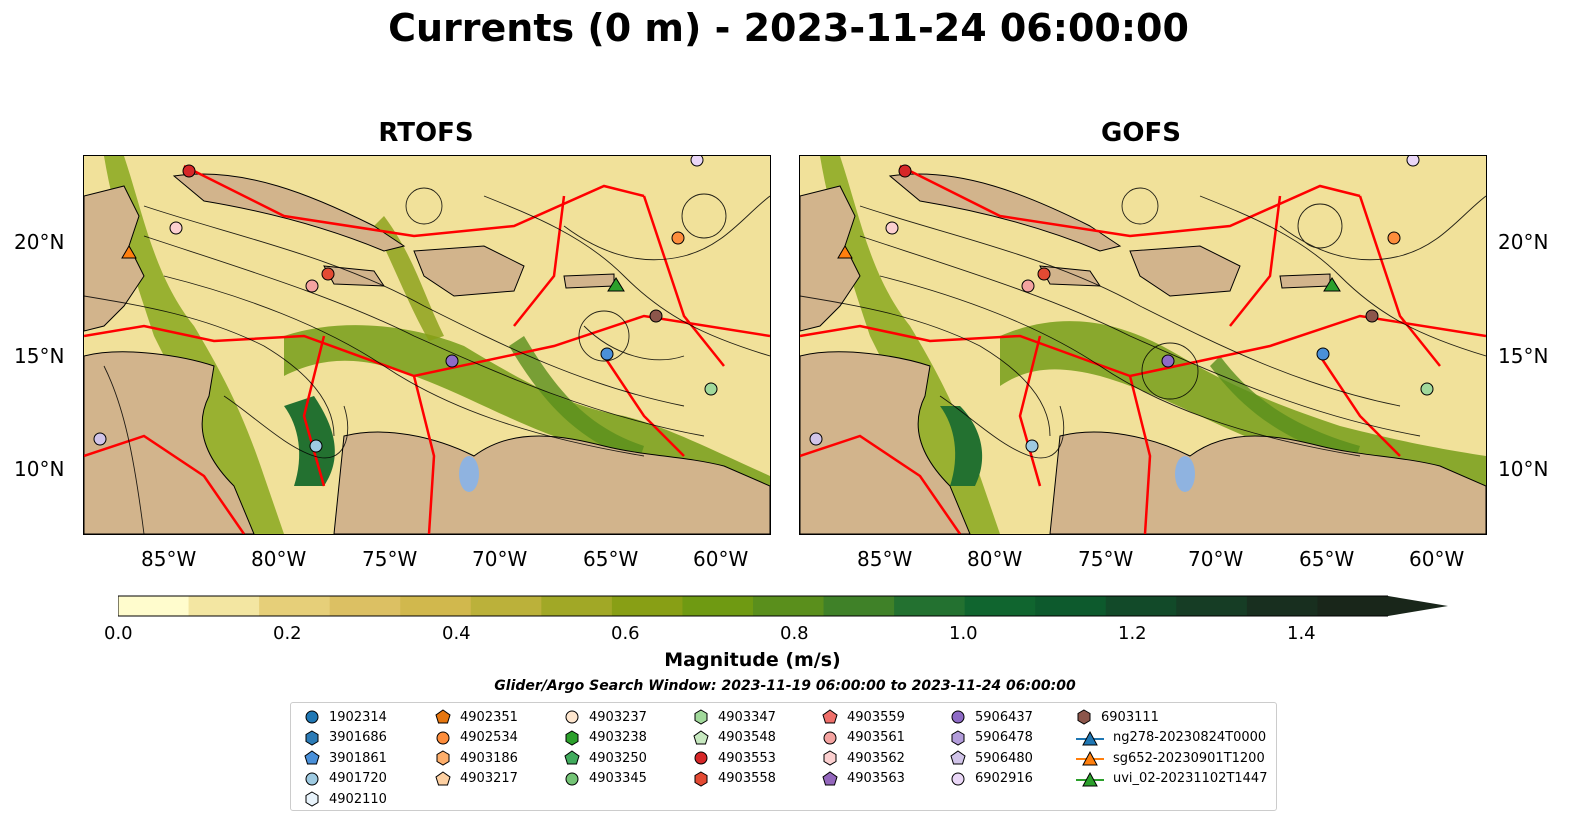 This screenshot has width=1577, height=827. I want to click on legend-item-label: 4903250, so click(618, 758).